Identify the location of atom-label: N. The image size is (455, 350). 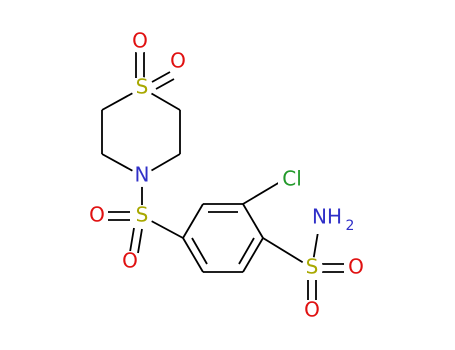
(142, 175).